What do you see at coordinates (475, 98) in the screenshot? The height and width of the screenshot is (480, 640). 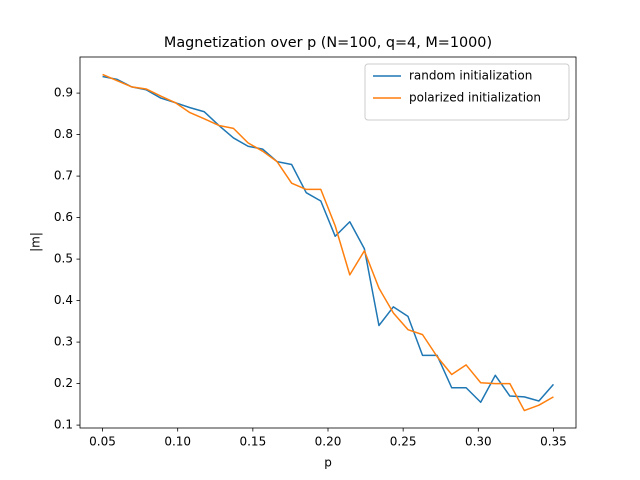 I see `legend-label: polarized initialization` at bounding box center [475, 98].